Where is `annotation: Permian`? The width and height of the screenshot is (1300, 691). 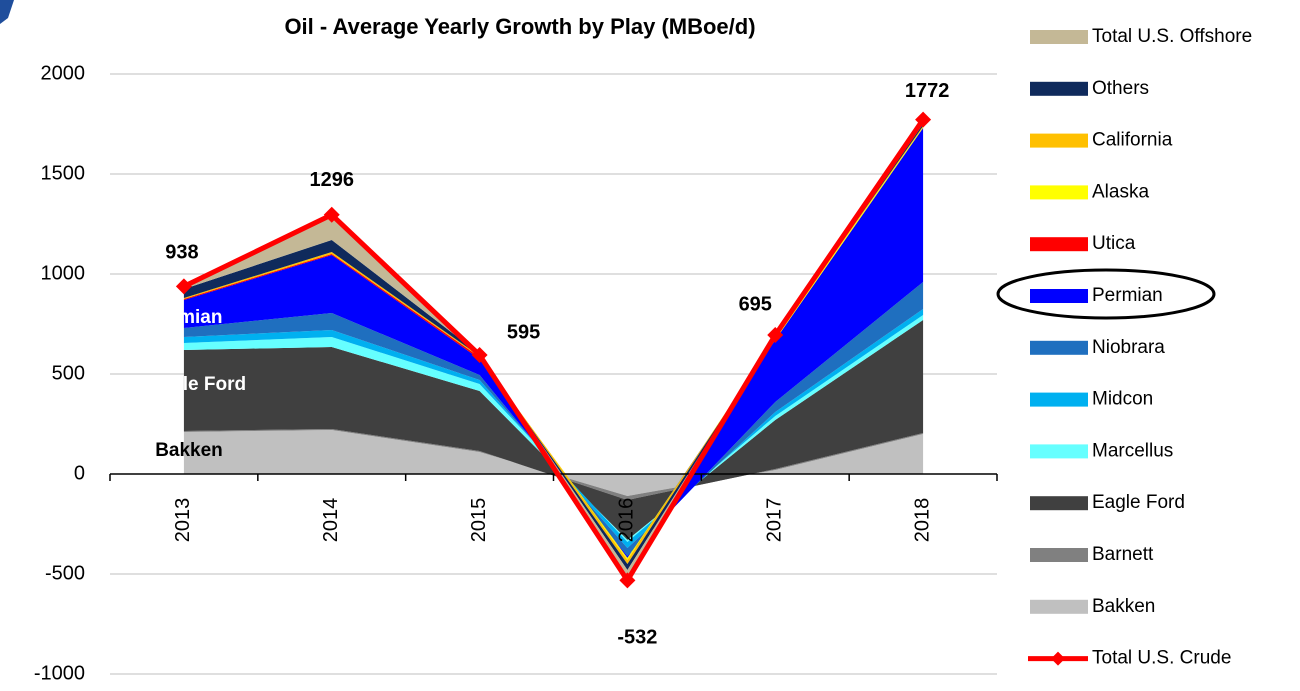 annotation: Permian is located at coordinates (185, 317).